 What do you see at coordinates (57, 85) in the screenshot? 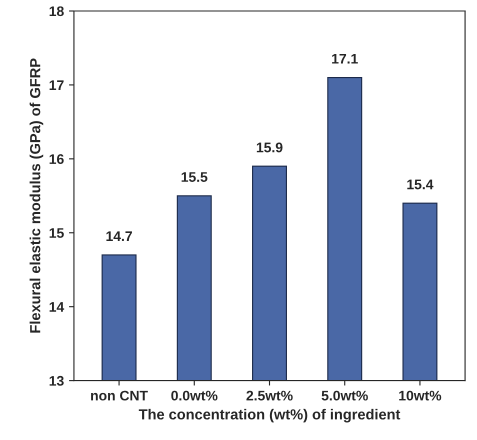
I see `y-tick-label: 17` at bounding box center [57, 85].